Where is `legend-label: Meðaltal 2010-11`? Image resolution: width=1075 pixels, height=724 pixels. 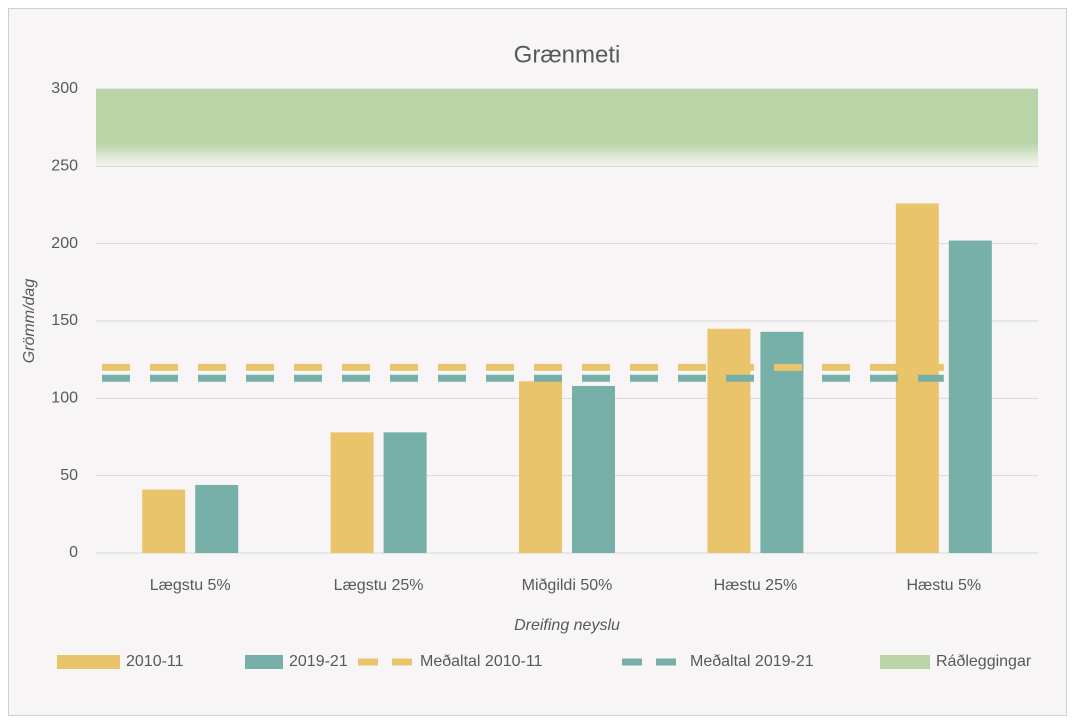 legend-label: Meðaltal 2010-11 is located at coordinates (481, 661).